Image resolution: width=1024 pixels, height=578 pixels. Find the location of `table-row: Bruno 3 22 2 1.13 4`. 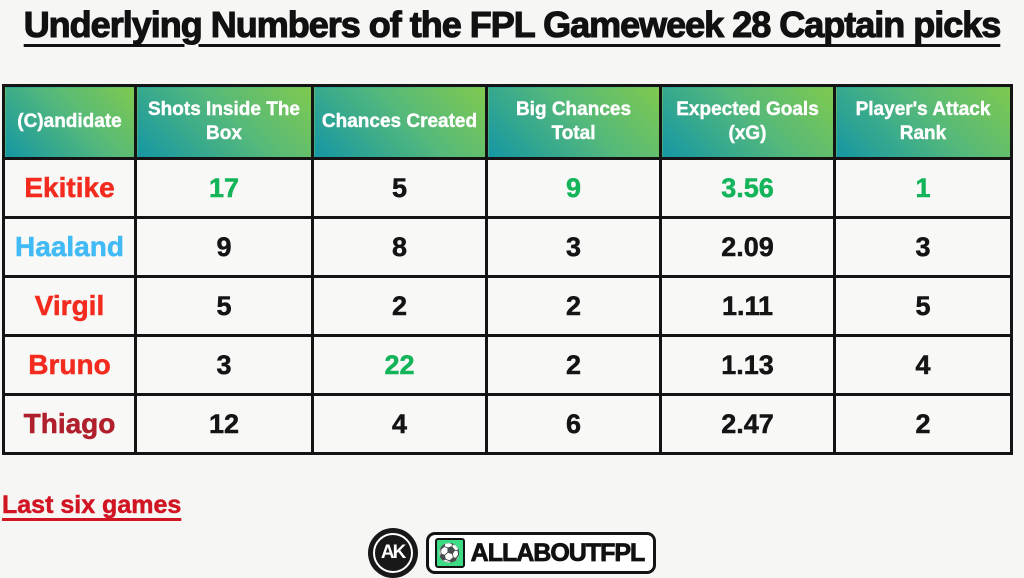

table-row: Bruno 3 22 2 1.13 4 is located at coordinates (507, 365).